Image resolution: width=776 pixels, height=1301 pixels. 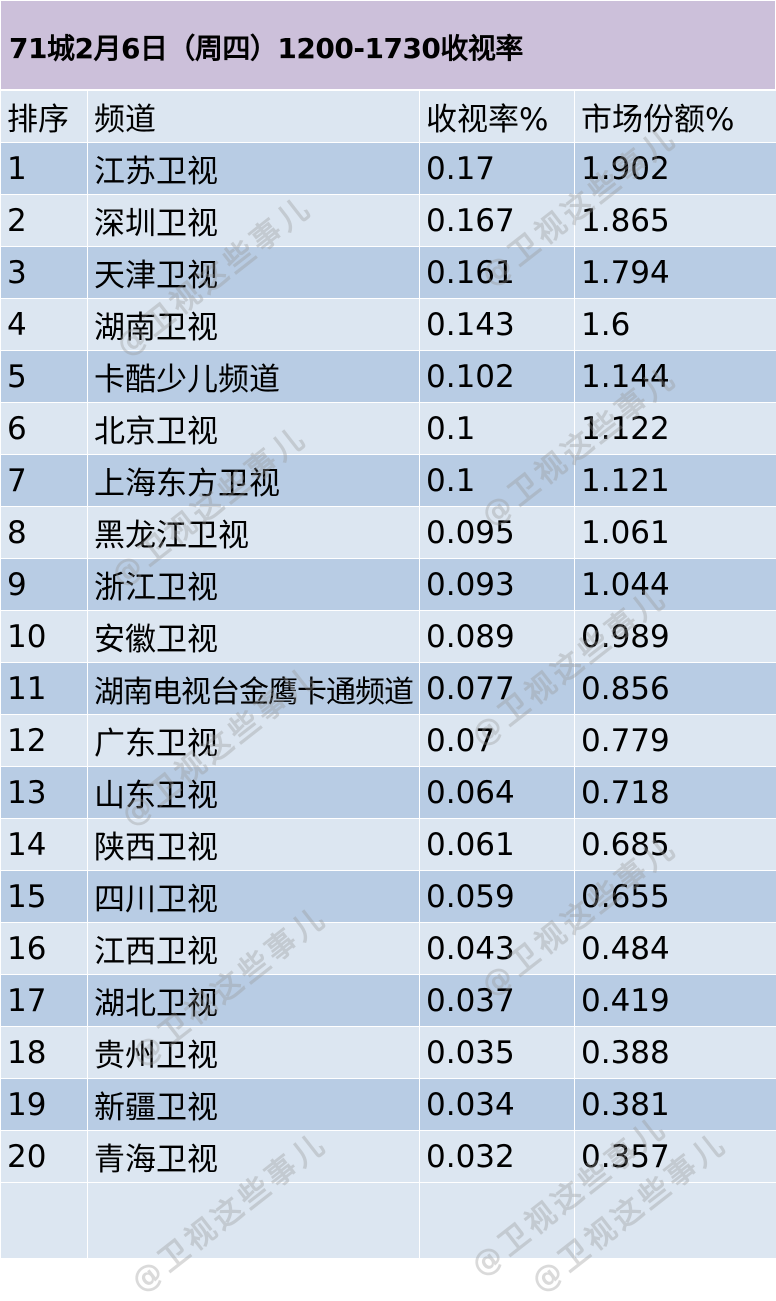 What do you see at coordinates (497, 273) in the screenshot?
I see `cell-rating: 0.161` at bounding box center [497, 273].